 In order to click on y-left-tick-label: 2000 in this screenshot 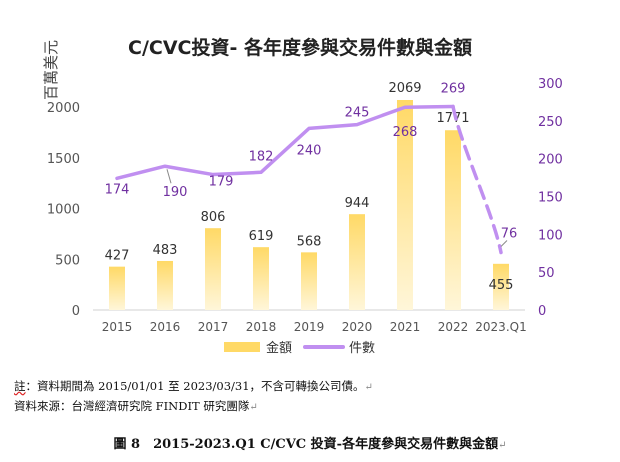, I will do `click(63, 108)`.